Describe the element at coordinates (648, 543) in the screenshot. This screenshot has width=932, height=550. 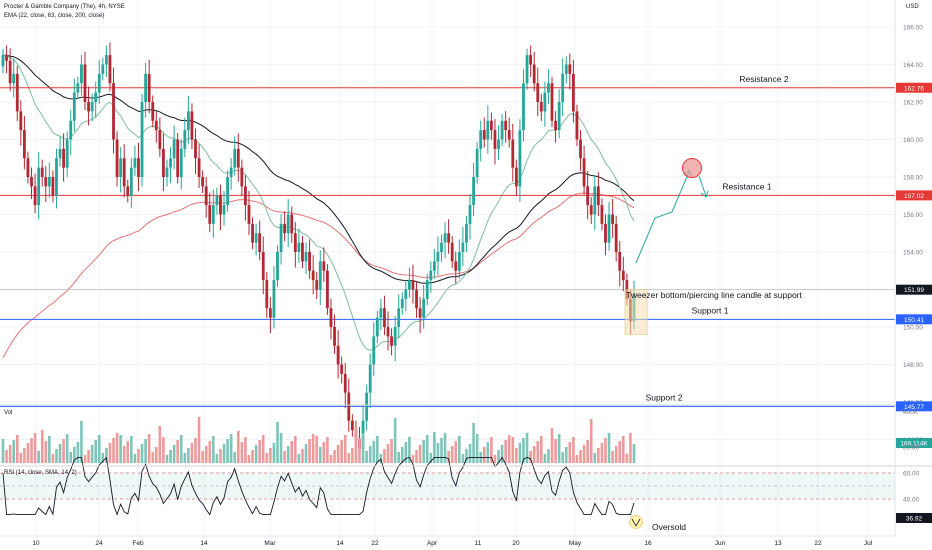
I see `x-tick-label: 16` at that location.